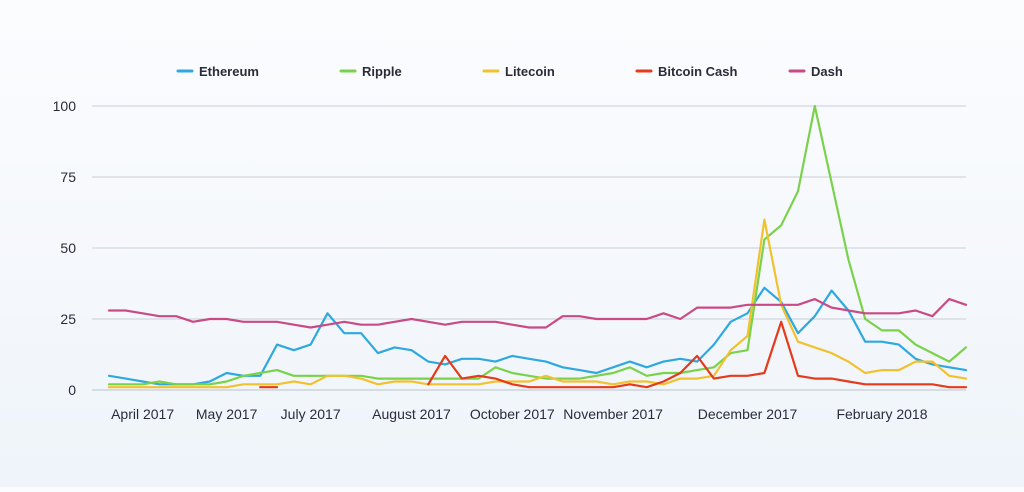  What do you see at coordinates (68, 319) in the screenshot?
I see `y-tick-label: 25` at bounding box center [68, 319].